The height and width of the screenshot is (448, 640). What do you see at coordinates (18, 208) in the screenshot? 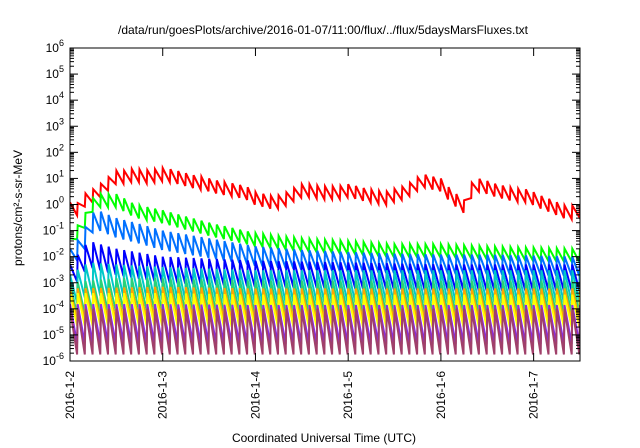
I see `y-axis-label: protons/cm²-s-sr-MeV` at bounding box center [18, 208].